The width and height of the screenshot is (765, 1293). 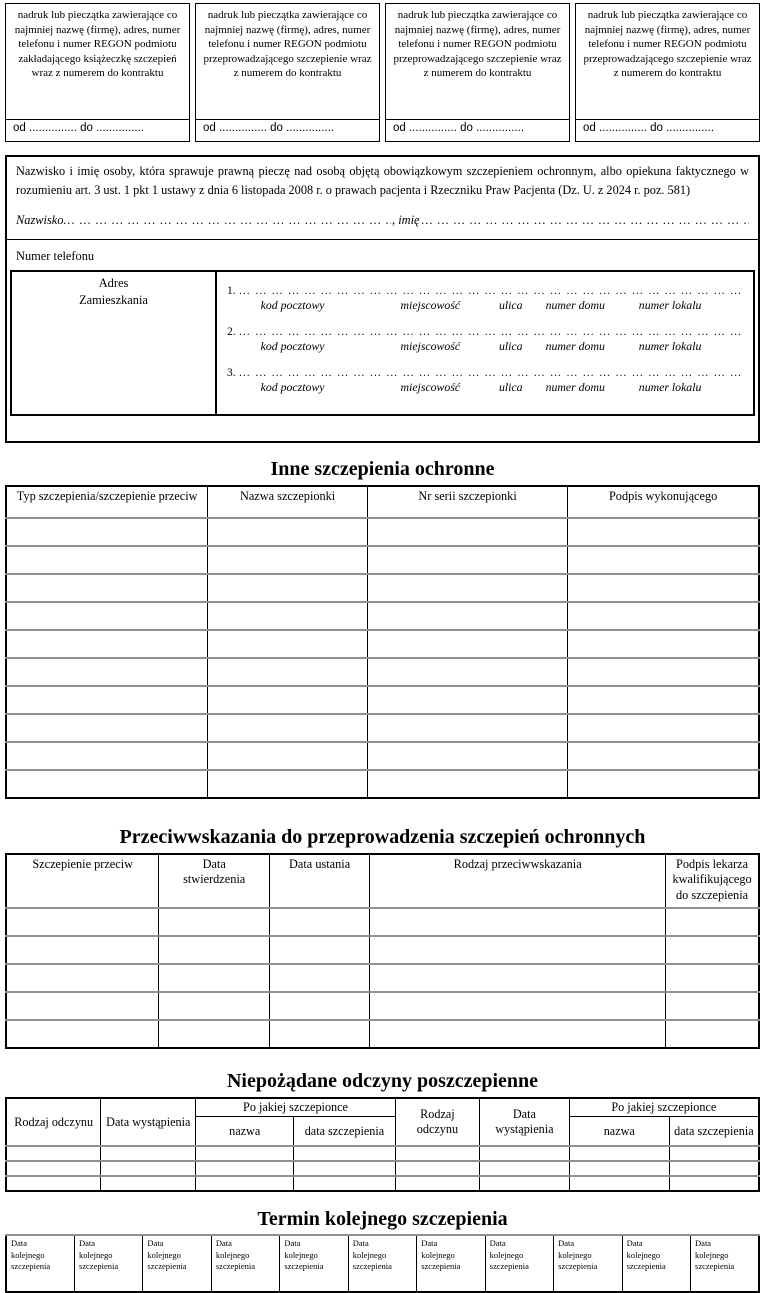 I want to click on section-title-other-vaccinations: Inne szczepienia ochronne, so click(x=382, y=469).